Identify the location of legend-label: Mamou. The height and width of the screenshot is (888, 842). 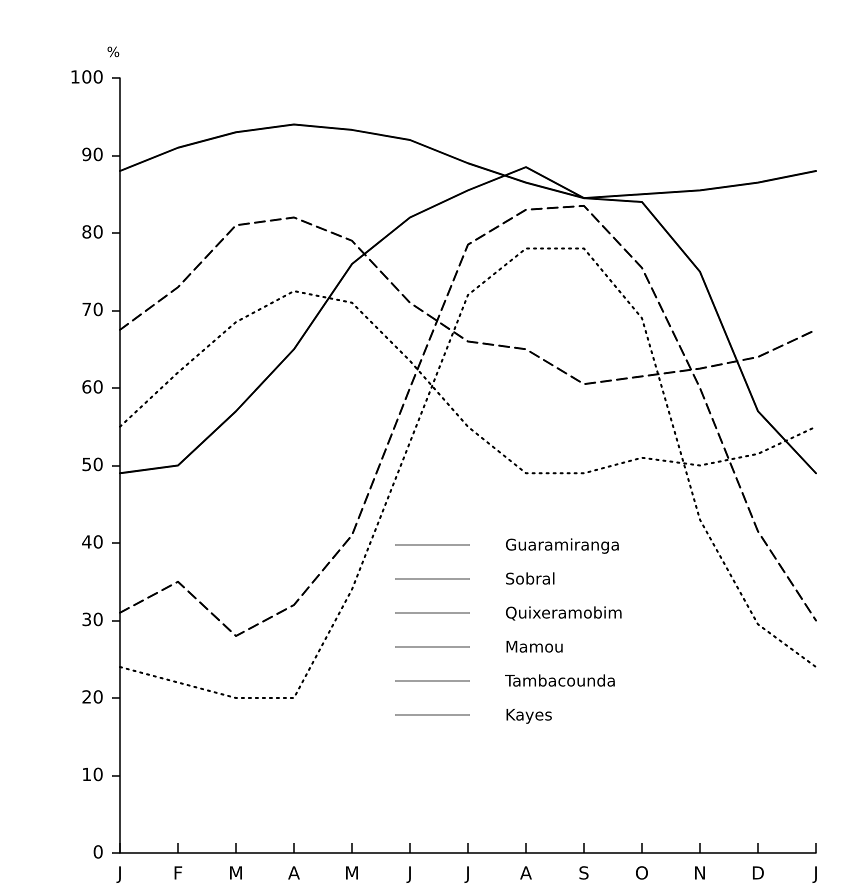
(534, 647).